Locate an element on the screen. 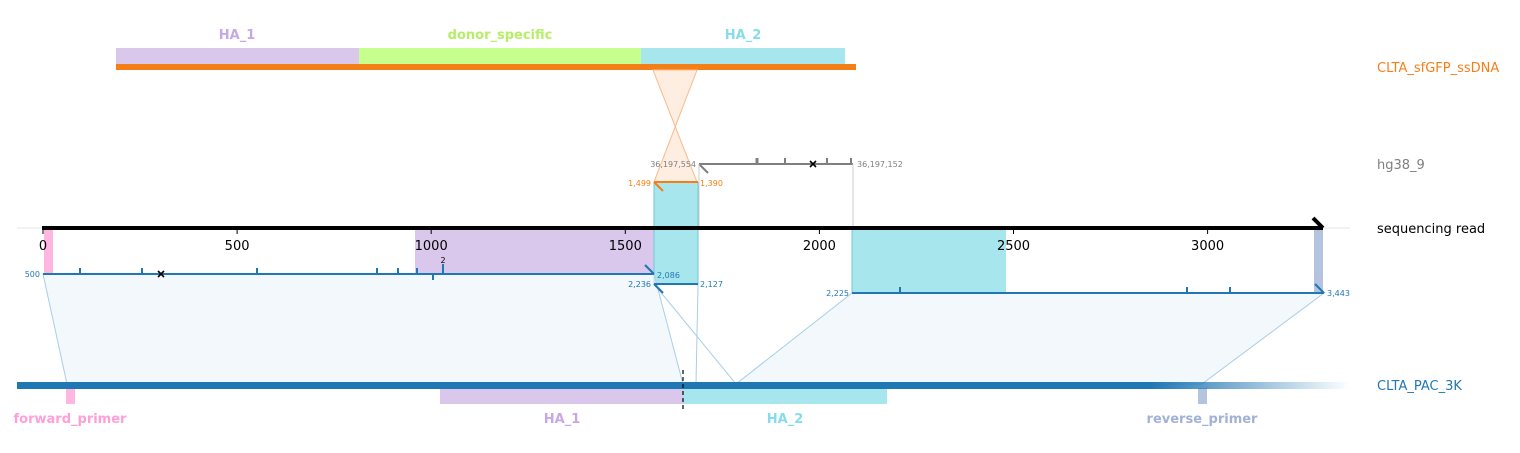 This screenshot has width=1520, height=453. target-feature-reverse-primer-label: reverse_primer is located at coordinates (1203, 419).